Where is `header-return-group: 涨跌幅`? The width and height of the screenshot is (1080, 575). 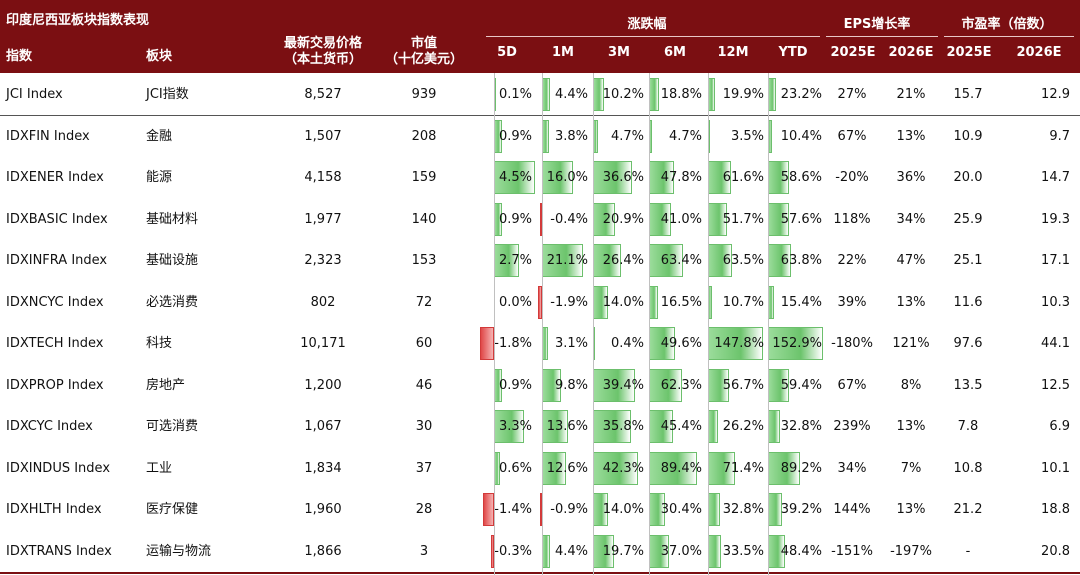 header-return-group: 涨跌幅 is located at coordinates (647, 24).